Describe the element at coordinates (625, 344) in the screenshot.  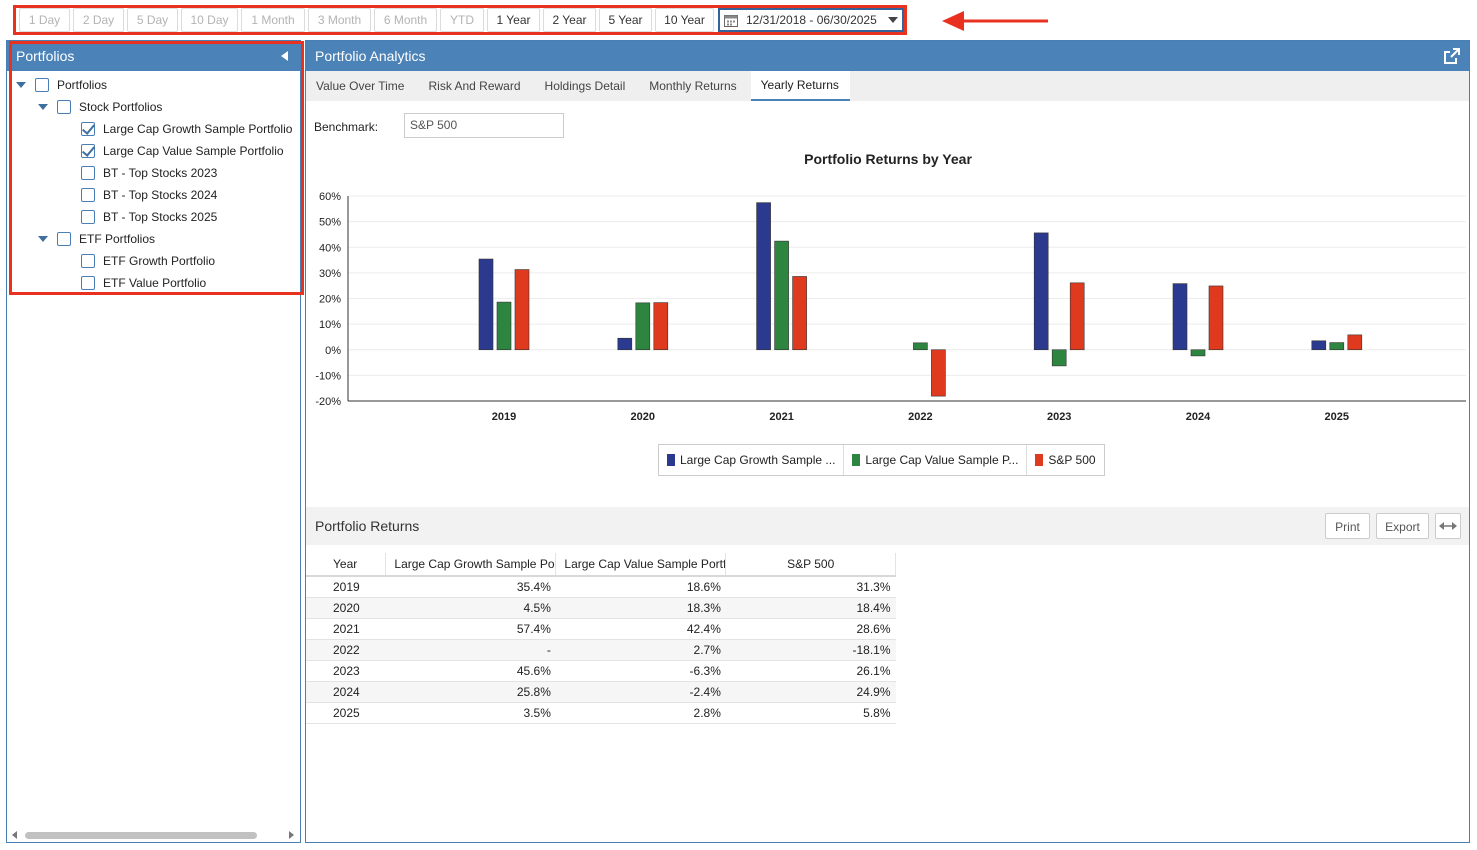
I see `bar-large-cap-growth-sample-2020` at that location.